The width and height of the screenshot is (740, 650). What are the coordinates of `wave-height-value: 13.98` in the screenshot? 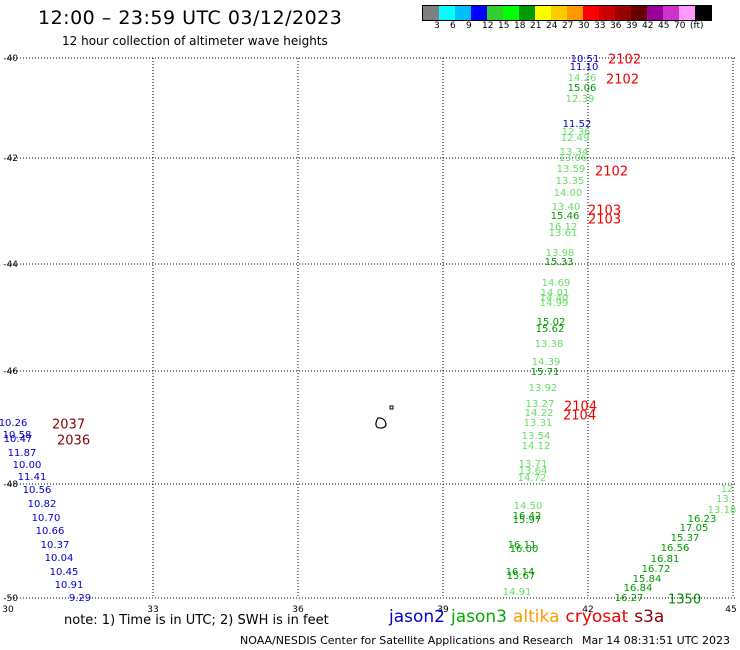 It's located at (560, 253).